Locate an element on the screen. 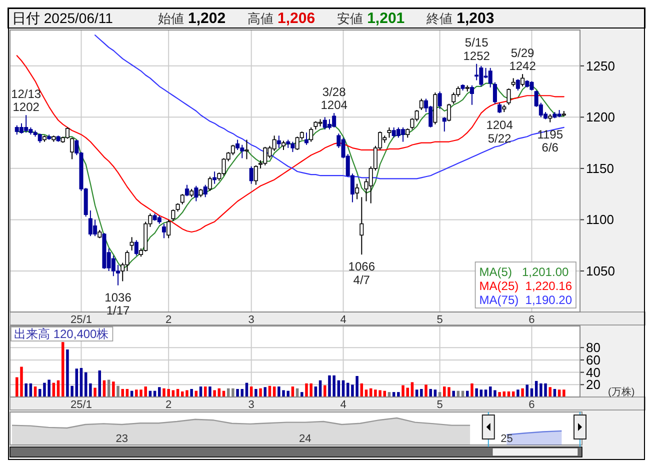  x-tick-label: 5 is located at coordinates (439, 320).